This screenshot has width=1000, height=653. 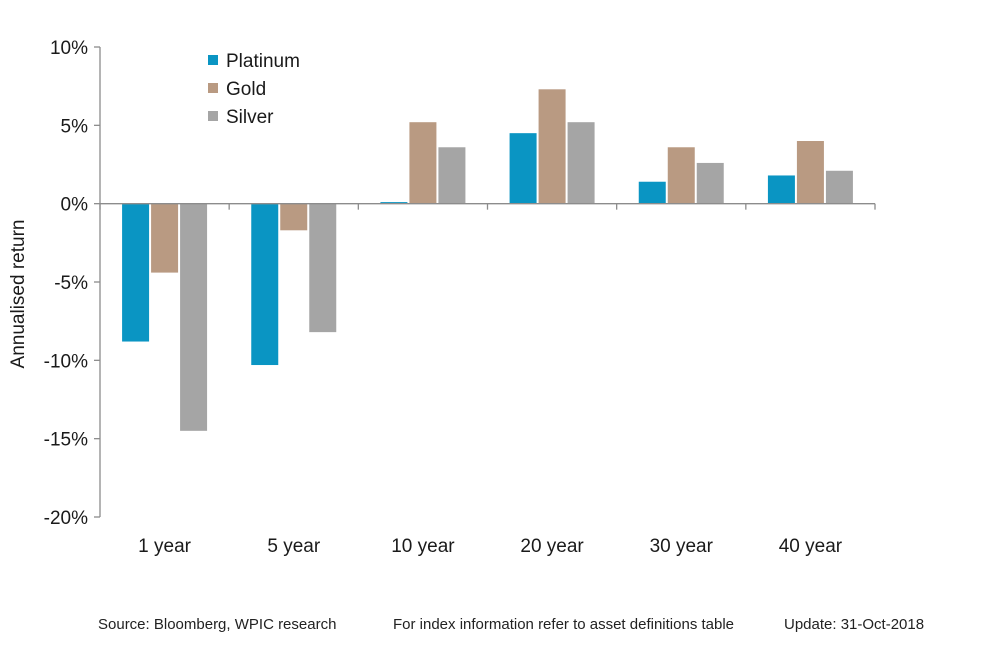 What do you see at coordinates (136, 272) in the screenshot?
I see `bar-platinum-1-year` at bounding box center [136, 272].